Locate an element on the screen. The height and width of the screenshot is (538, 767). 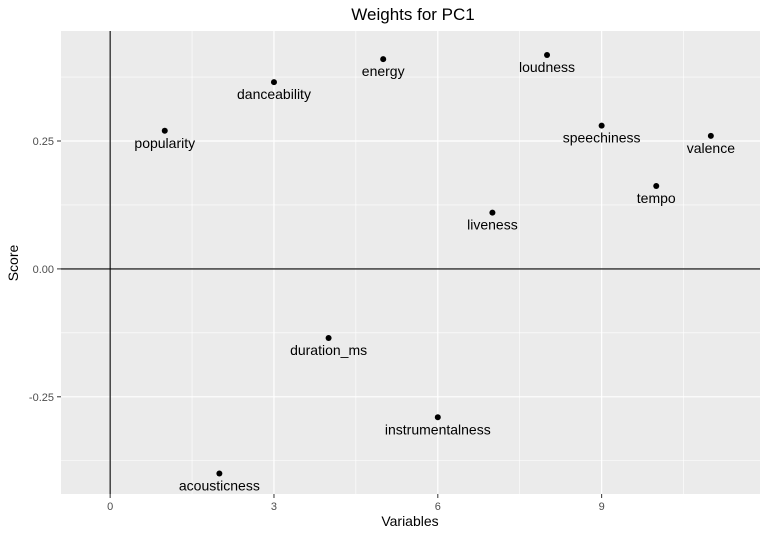
x-tick-label: 9 is located at coordinates (602, 507).